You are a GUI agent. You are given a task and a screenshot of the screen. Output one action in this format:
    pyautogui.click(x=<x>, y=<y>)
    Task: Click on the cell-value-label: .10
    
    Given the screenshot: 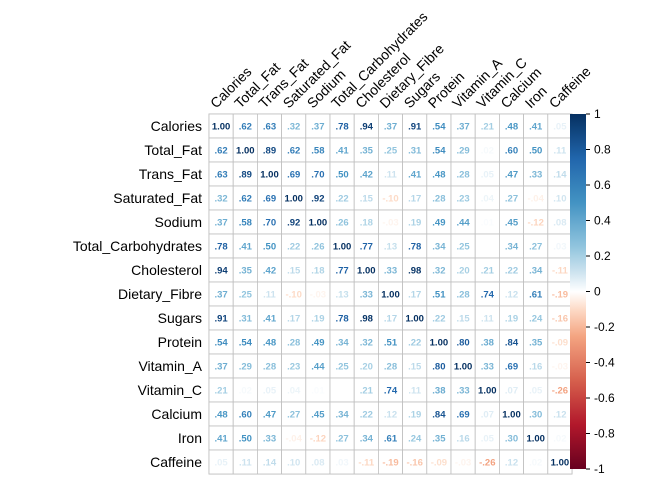 What is the action you would take?
    pyautogui.click(x=559, y=199)
    